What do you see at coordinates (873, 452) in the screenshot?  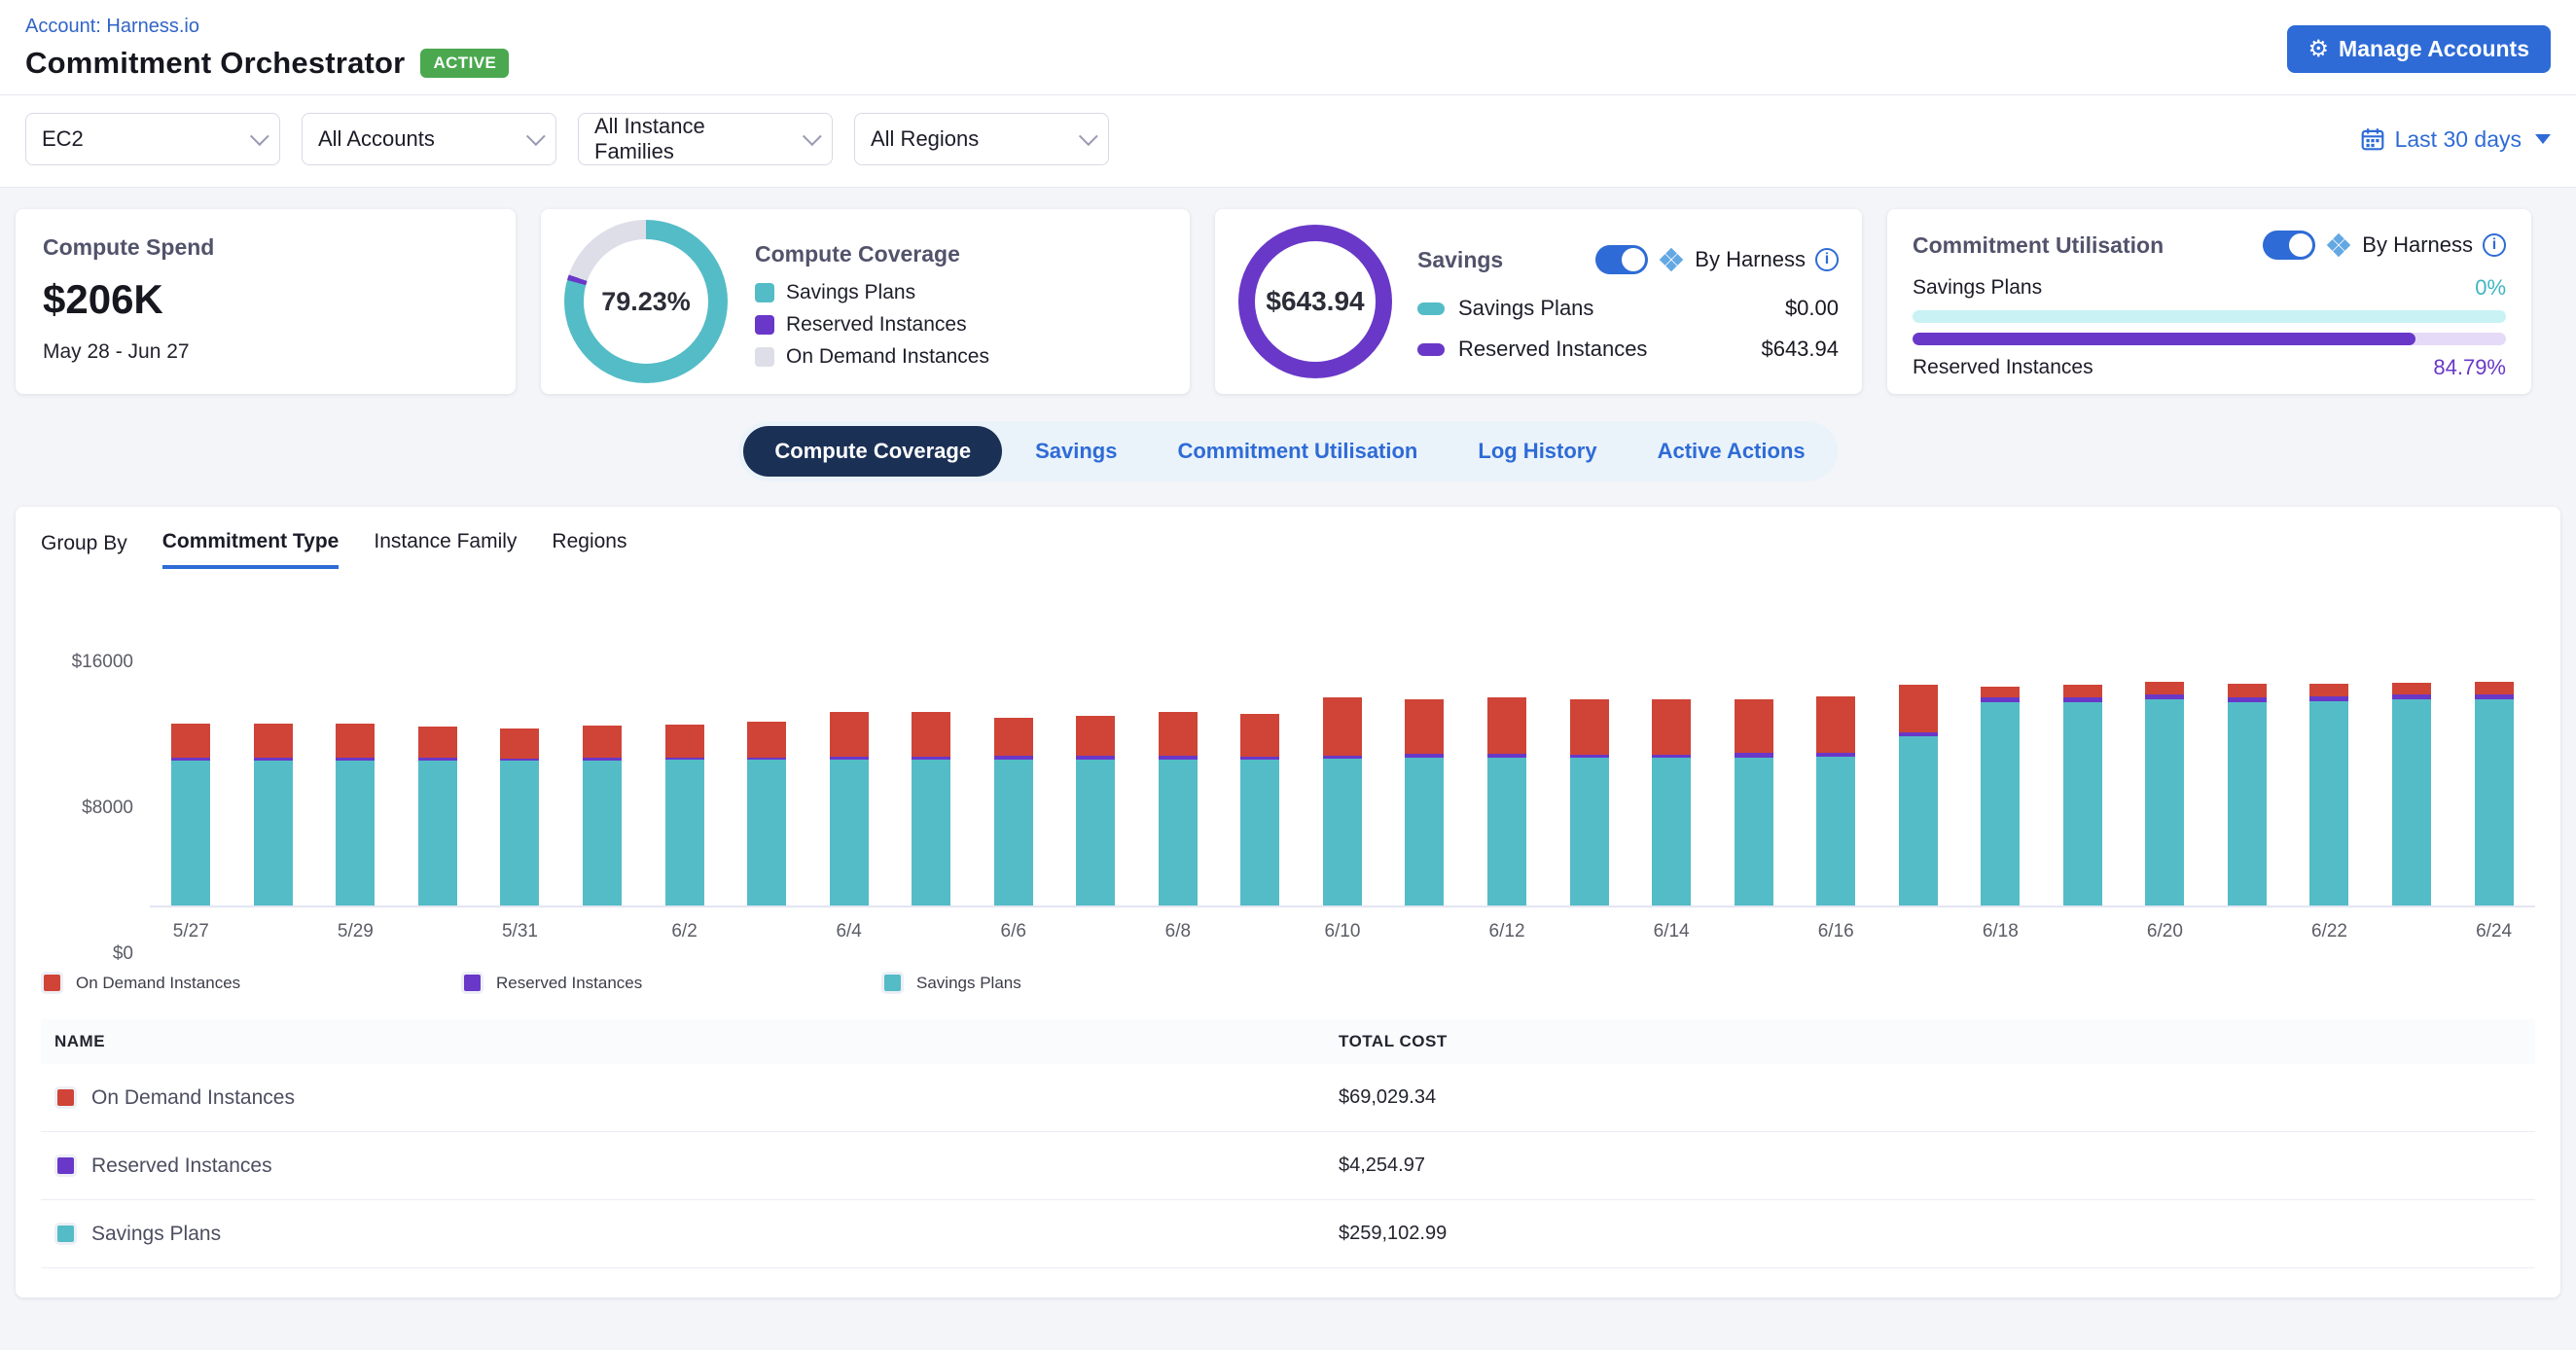 I see `tab-compute-coverage: Compute Coverage` at bounding box center [873, 452].